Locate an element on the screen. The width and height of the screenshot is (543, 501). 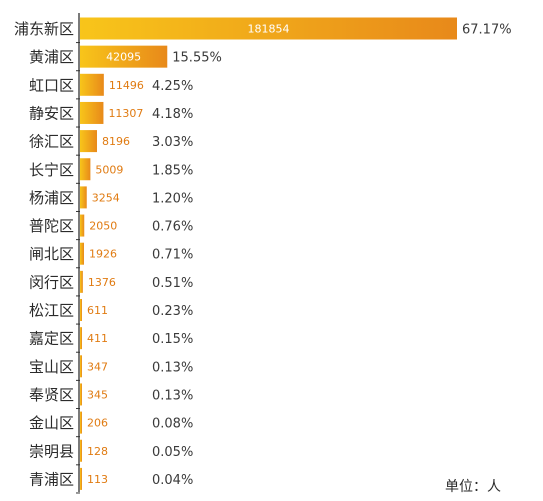
value-label: 345 is located at coordinates (97, 394).